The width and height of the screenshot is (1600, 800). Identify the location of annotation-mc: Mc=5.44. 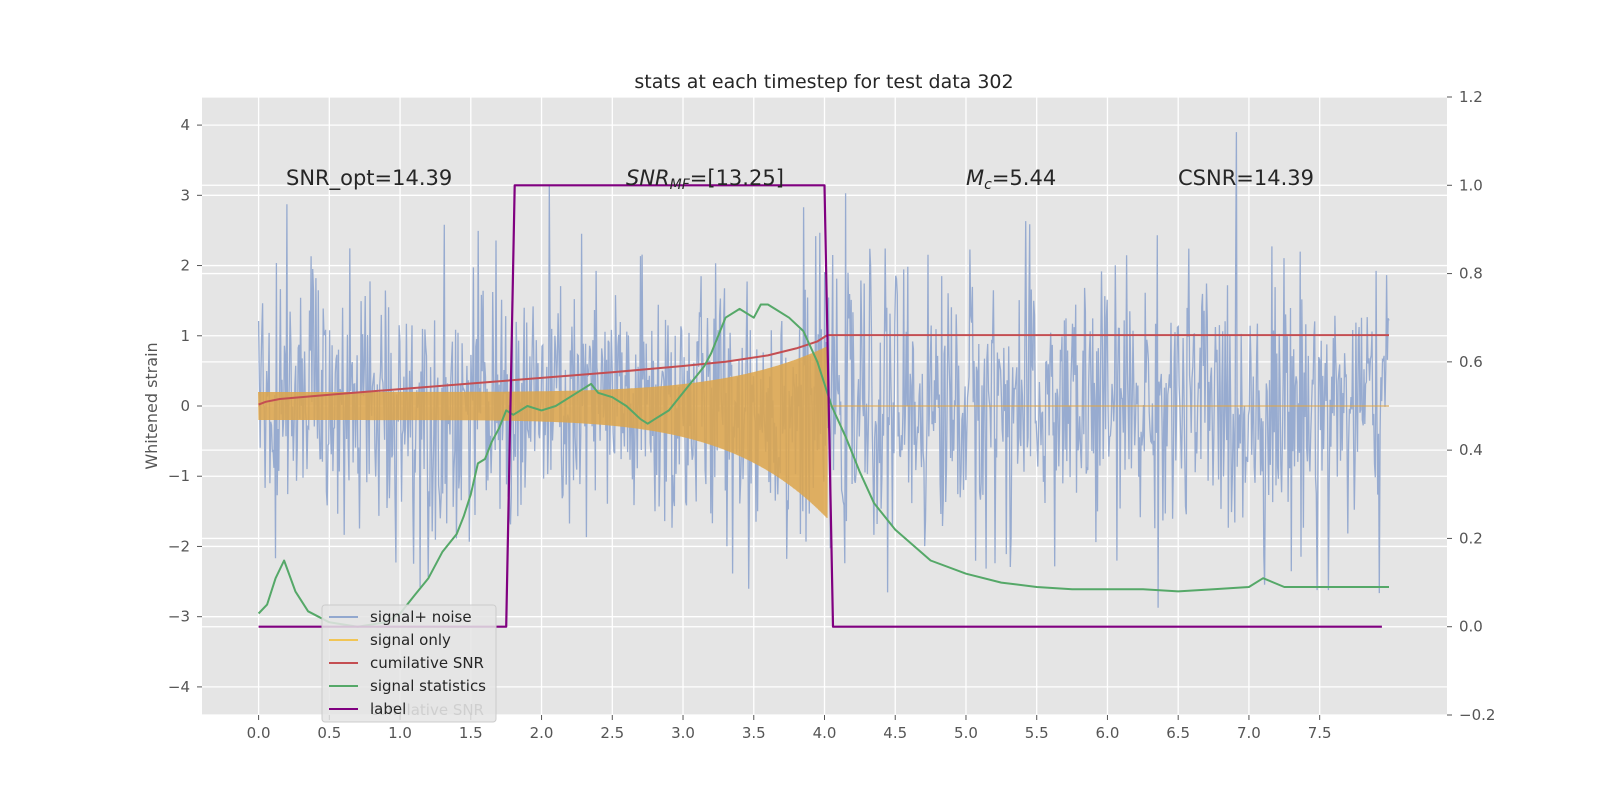
(1011, 179).